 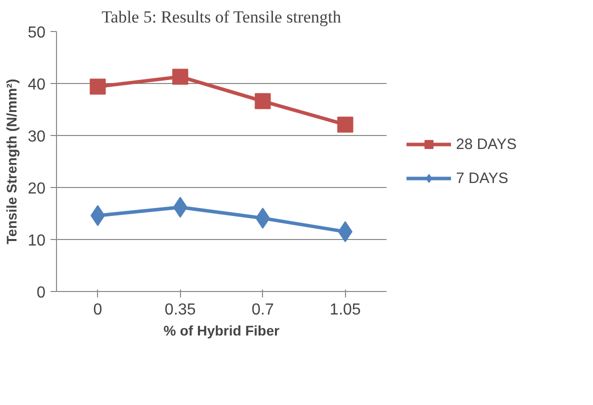 What do you see at coordinates (37, 33) in the screenshot?
I see `y-tick-label: 50` at bounding box center [37, 33].